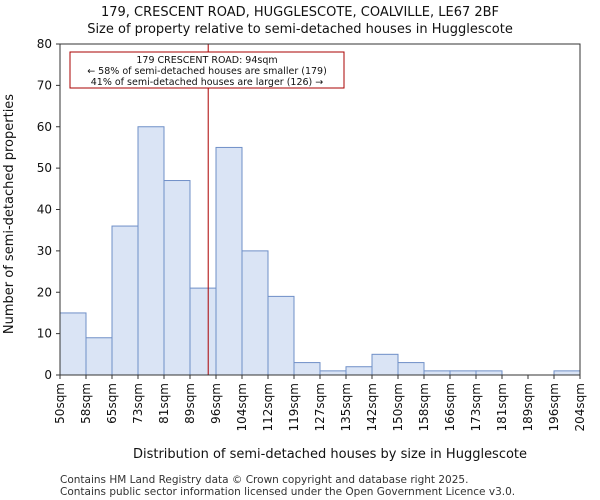  What do you see at coordinates (177, 278) in the screenshot?
I see `bar-81sqm` at bounding box center [177, 278].